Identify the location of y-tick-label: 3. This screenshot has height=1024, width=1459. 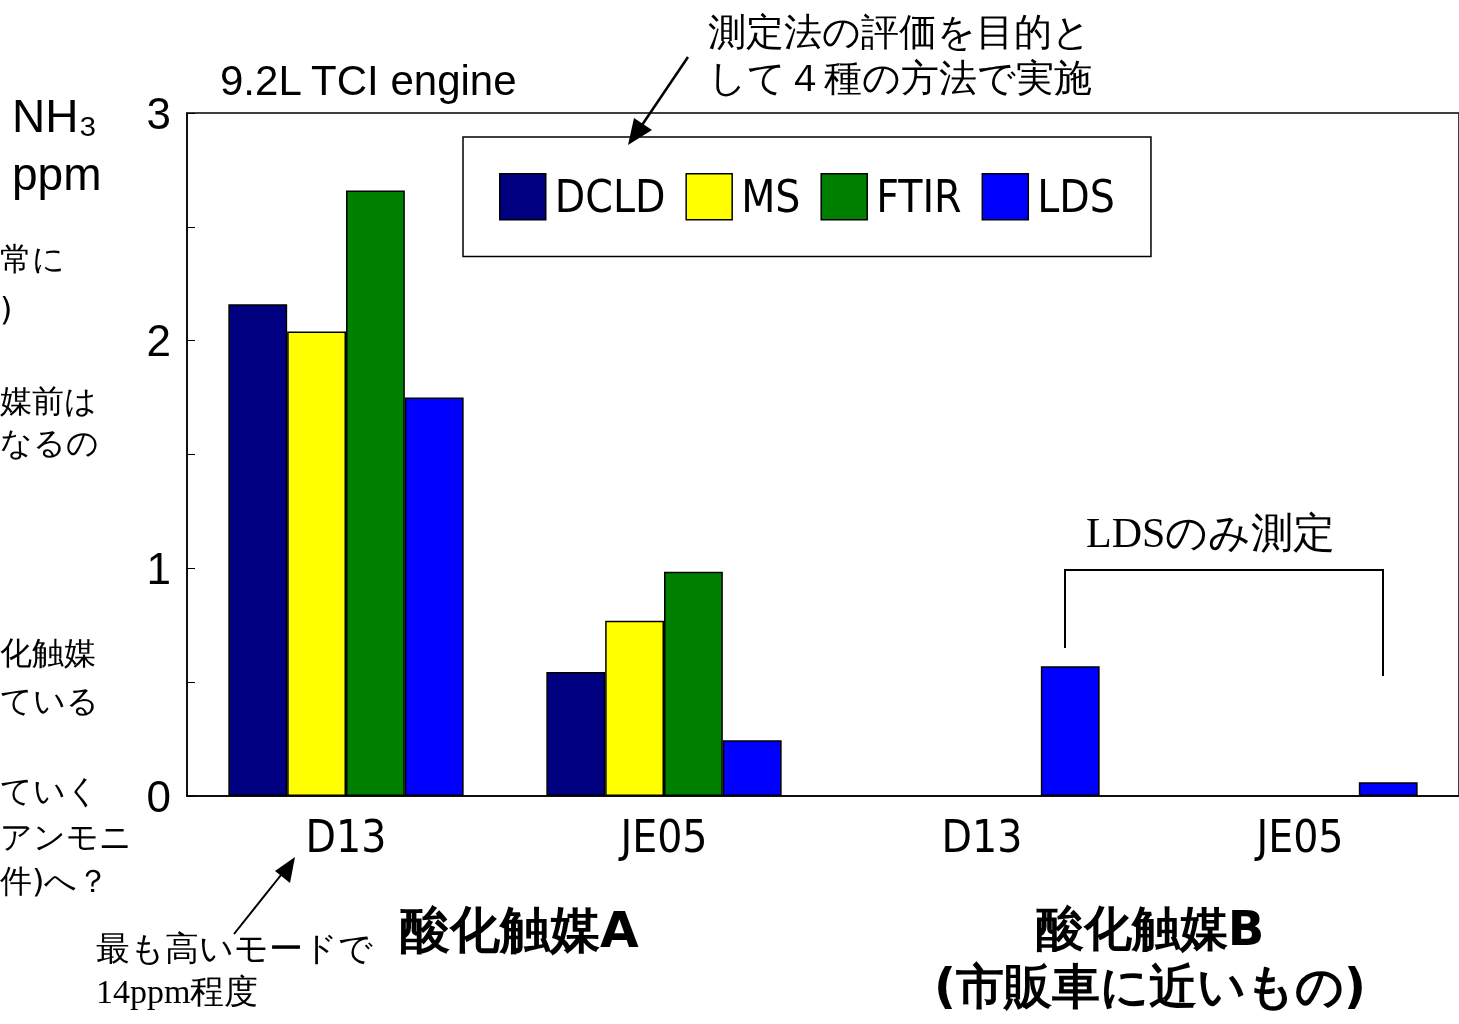
(158, 113).